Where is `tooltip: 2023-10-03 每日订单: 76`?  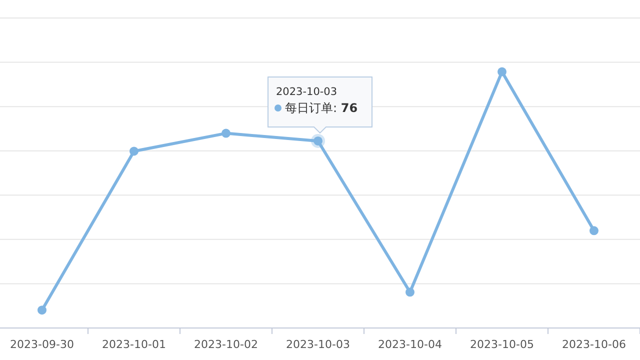 tooltip: 2023-10-03 每日订单: 76 is located at coordinates (320, 105).